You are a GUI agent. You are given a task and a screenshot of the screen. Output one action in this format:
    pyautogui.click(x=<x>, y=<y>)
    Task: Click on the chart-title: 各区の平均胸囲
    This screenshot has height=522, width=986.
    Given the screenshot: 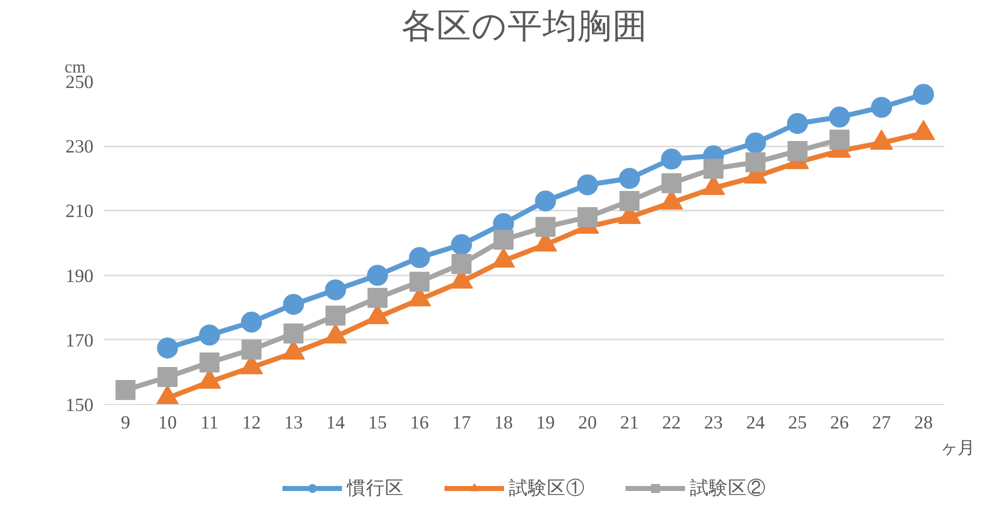 What is the action you would take?
    pyautogui.click(x=525, y=27)
    